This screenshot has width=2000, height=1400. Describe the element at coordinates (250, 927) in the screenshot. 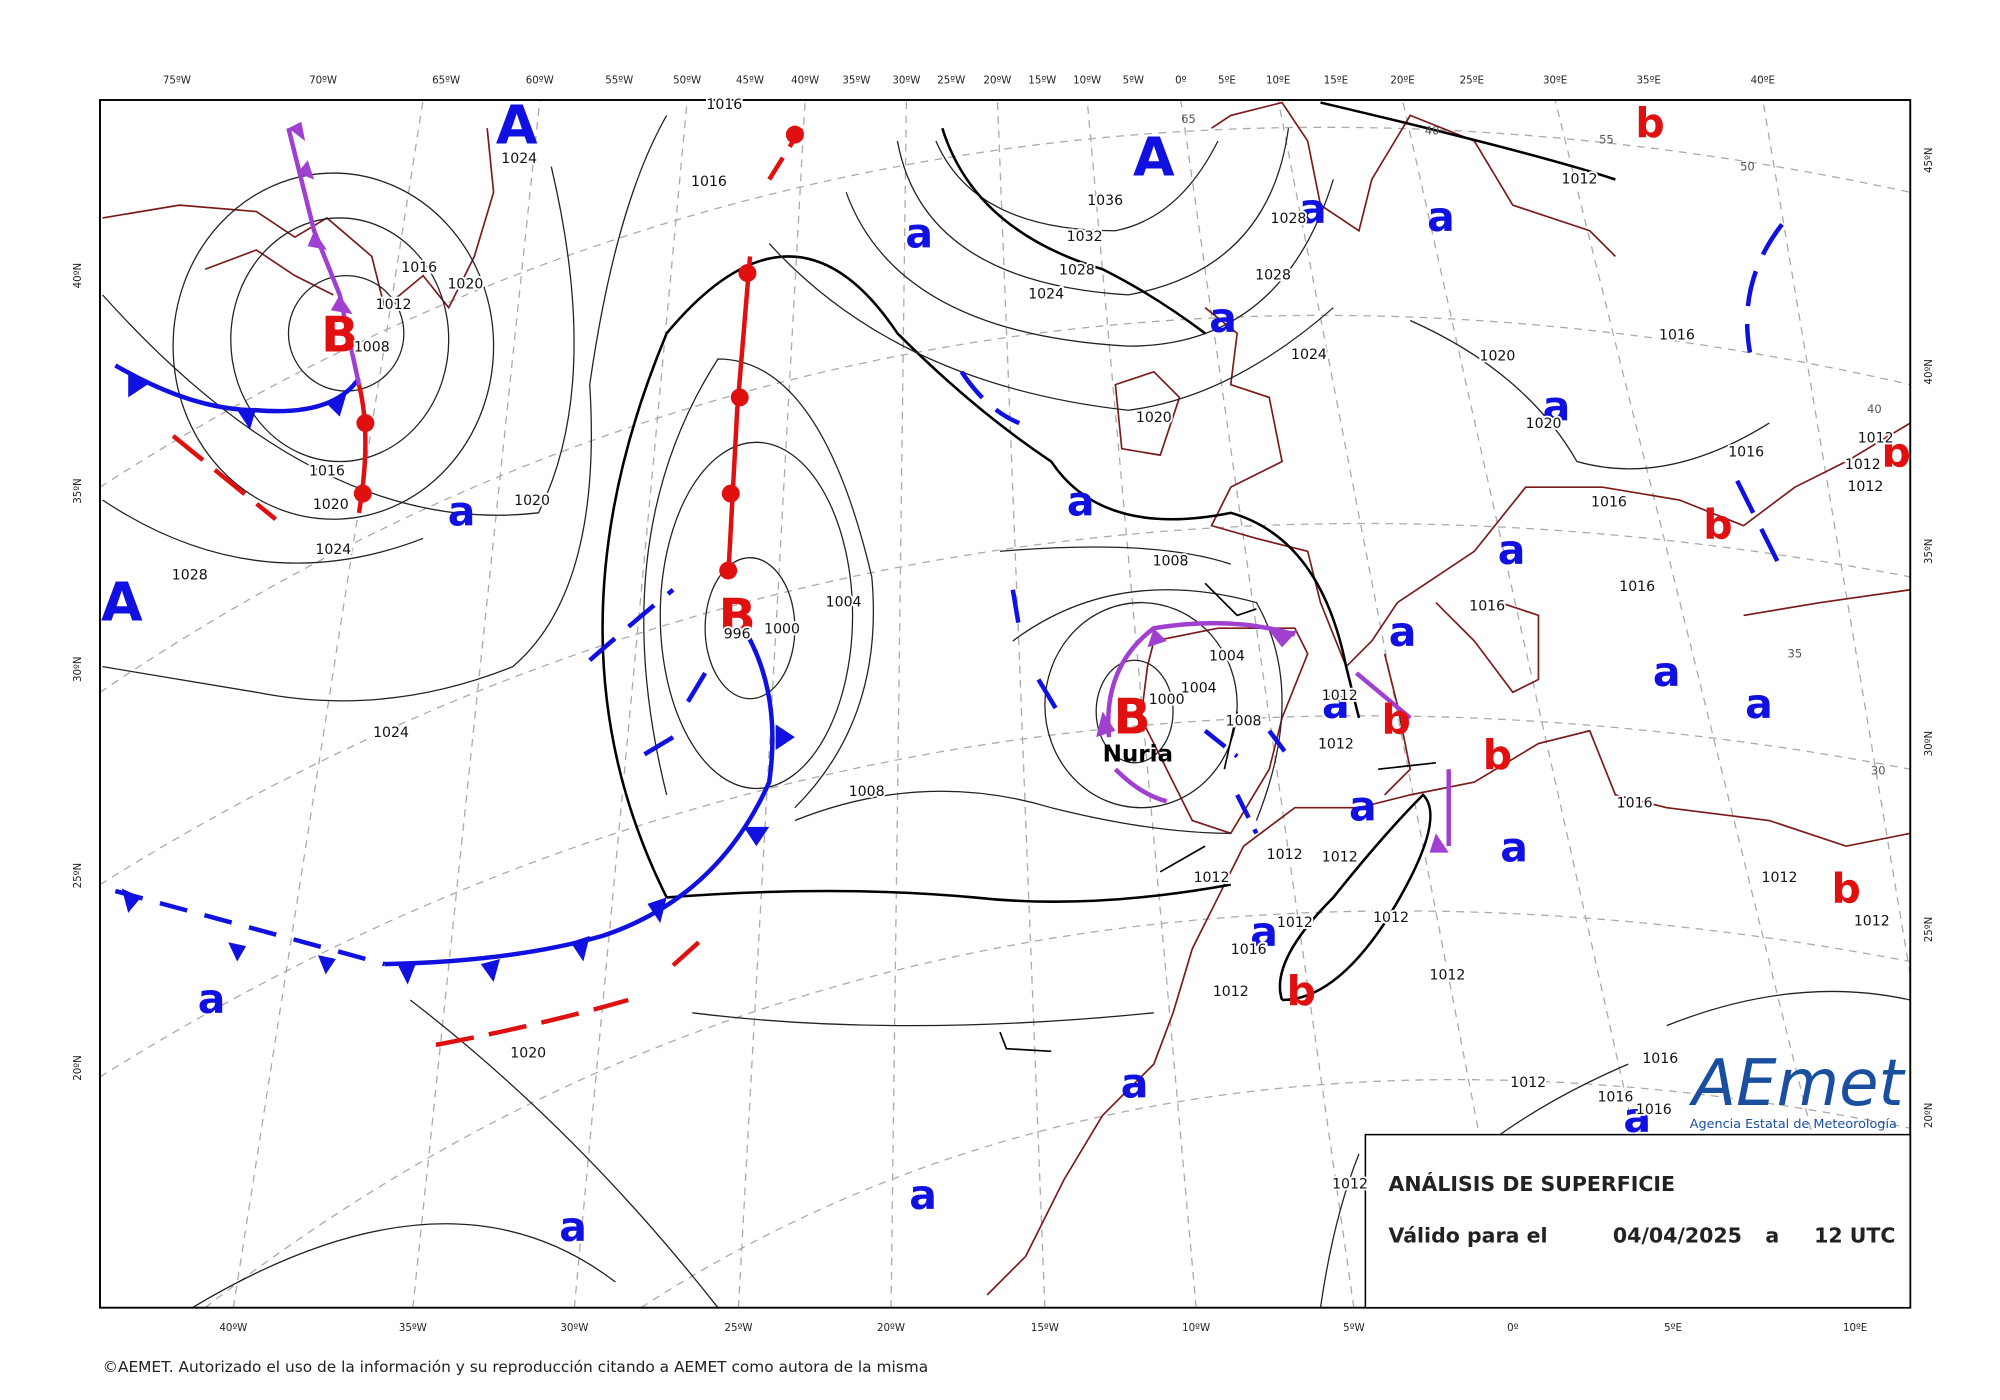

I see `stationary-front` at that location.